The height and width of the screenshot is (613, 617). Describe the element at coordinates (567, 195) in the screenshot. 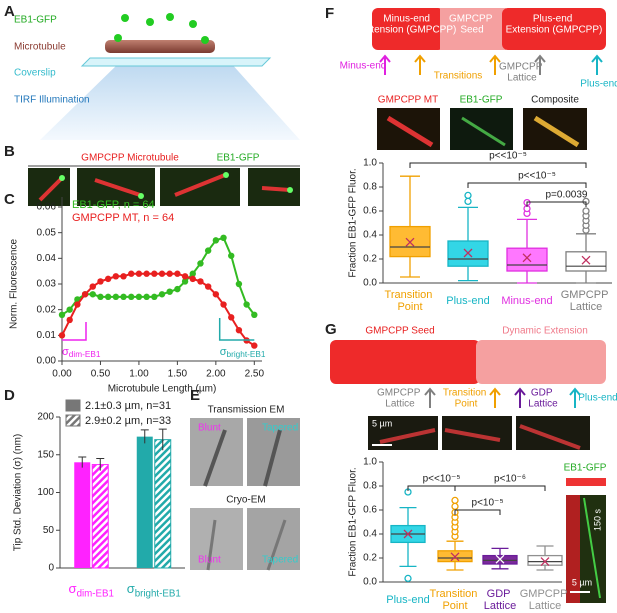

I see `significance-label: p=0.0039` at that location.